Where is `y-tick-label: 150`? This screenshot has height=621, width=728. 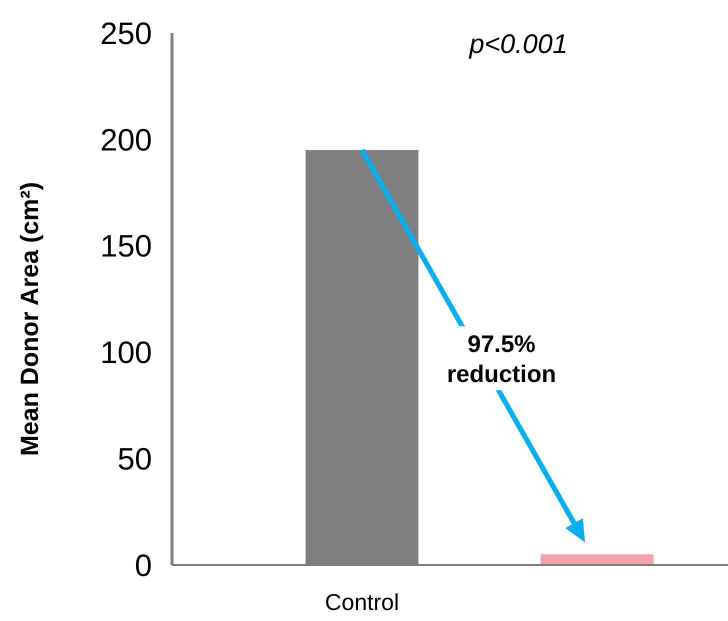
y-tick-label: 150 is located at coordinates (126, 246).